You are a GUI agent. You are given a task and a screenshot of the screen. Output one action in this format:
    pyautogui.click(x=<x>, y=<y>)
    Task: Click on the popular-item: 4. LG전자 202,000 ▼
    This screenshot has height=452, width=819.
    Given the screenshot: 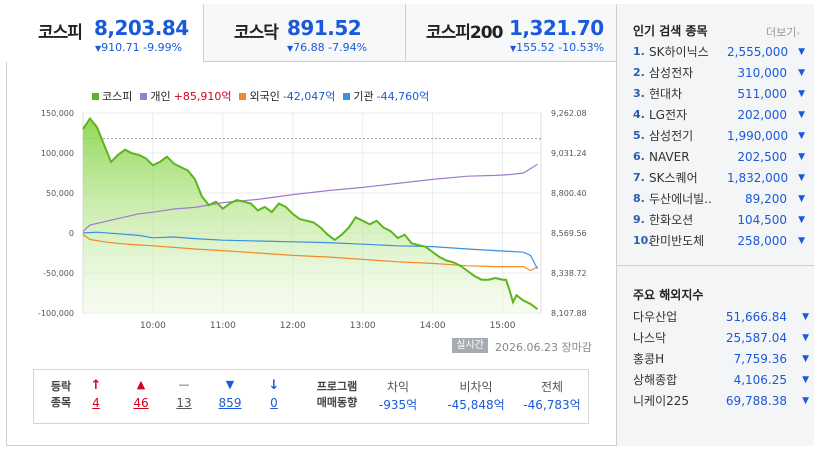 What is the action you would take?
    pyautogui.click(x=721, y=114)
    